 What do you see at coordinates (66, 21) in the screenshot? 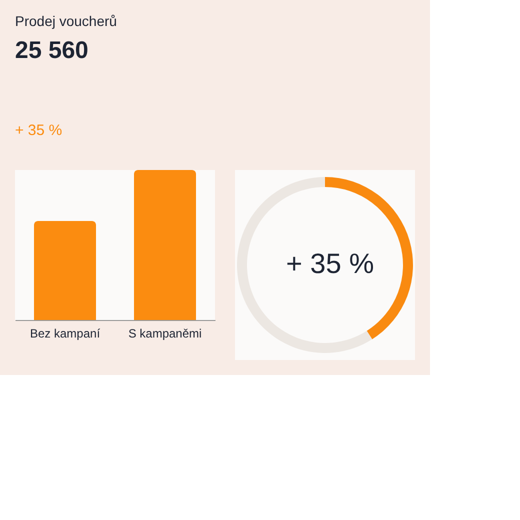
I see `chart-title: Prodej voucherů` at bounding box center [66, 21].